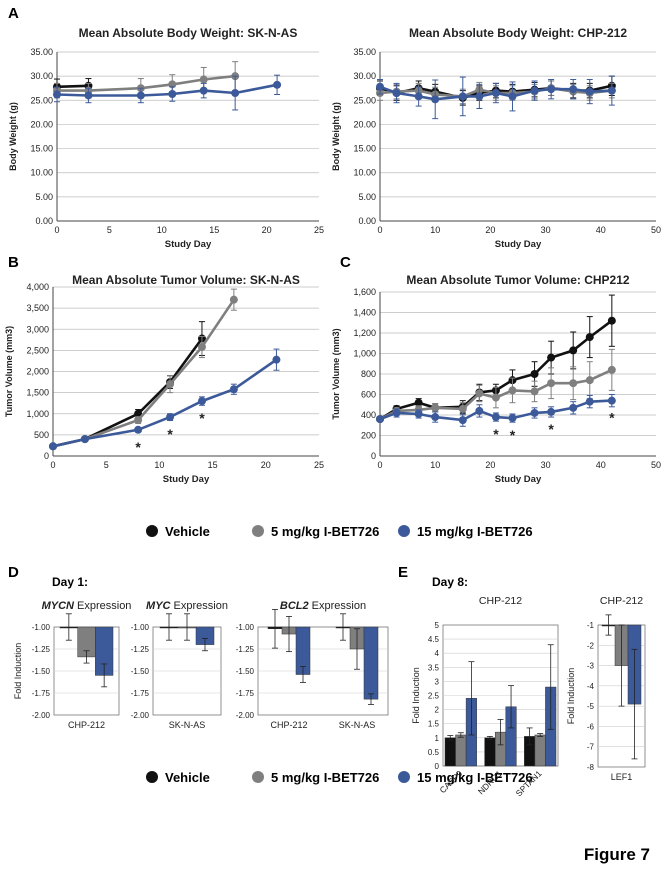  Describe the element at coordinates (591, 645) in the screenshot. I see `y-tick-label: -2` at that location.